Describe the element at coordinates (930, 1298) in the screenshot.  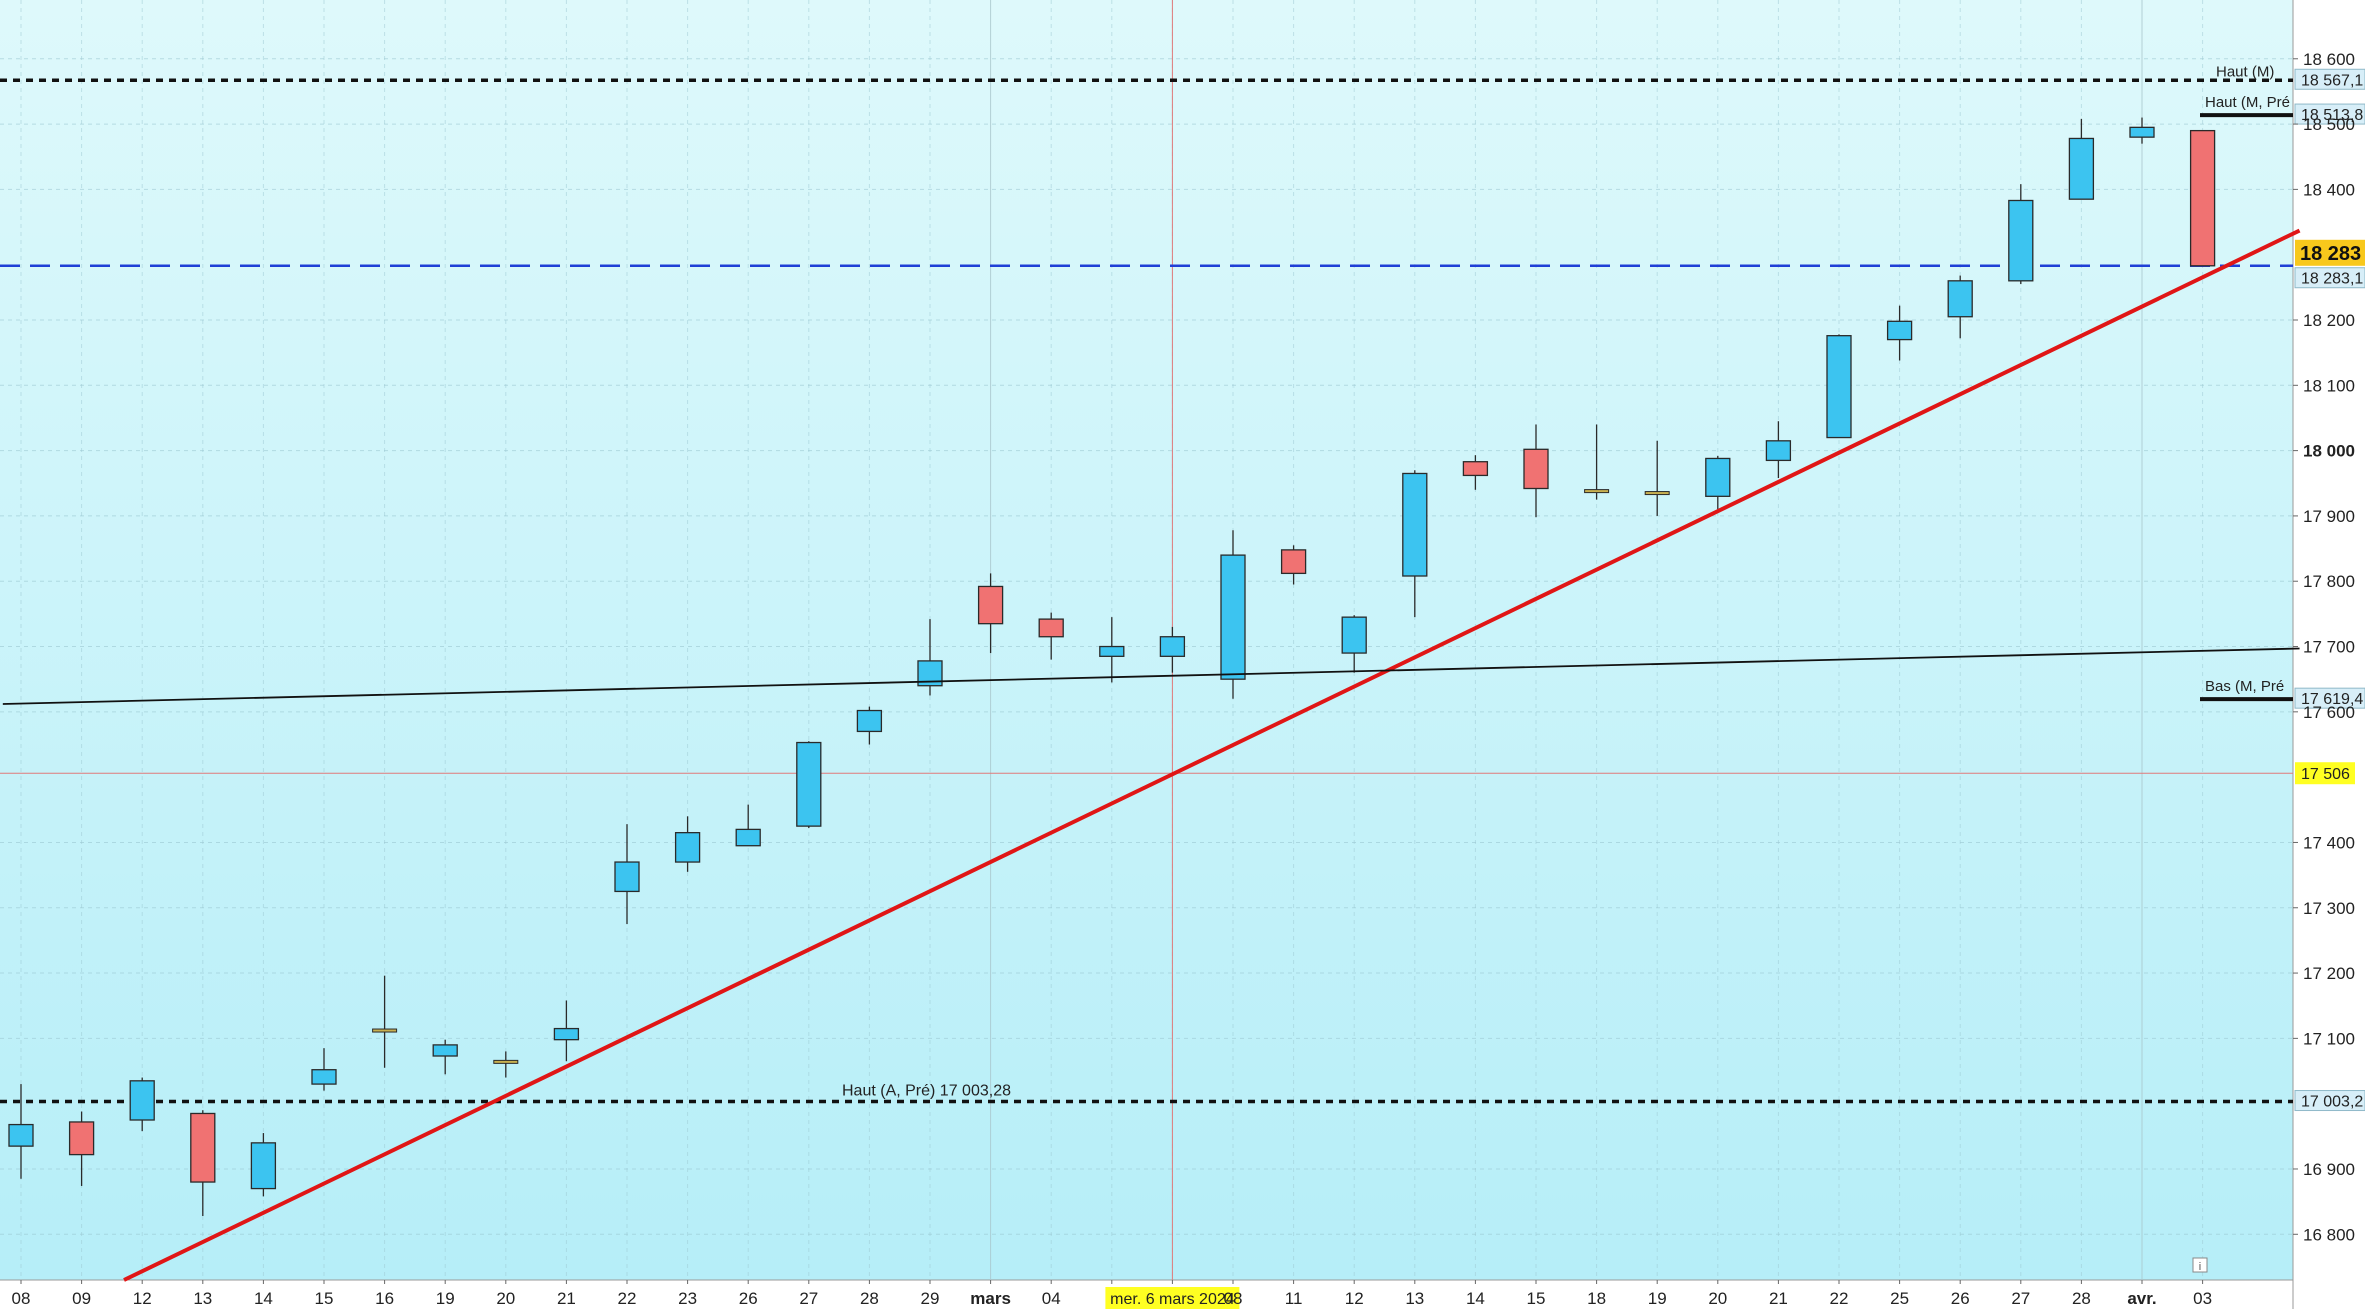
I see `x-tick-label: 29` at that location.